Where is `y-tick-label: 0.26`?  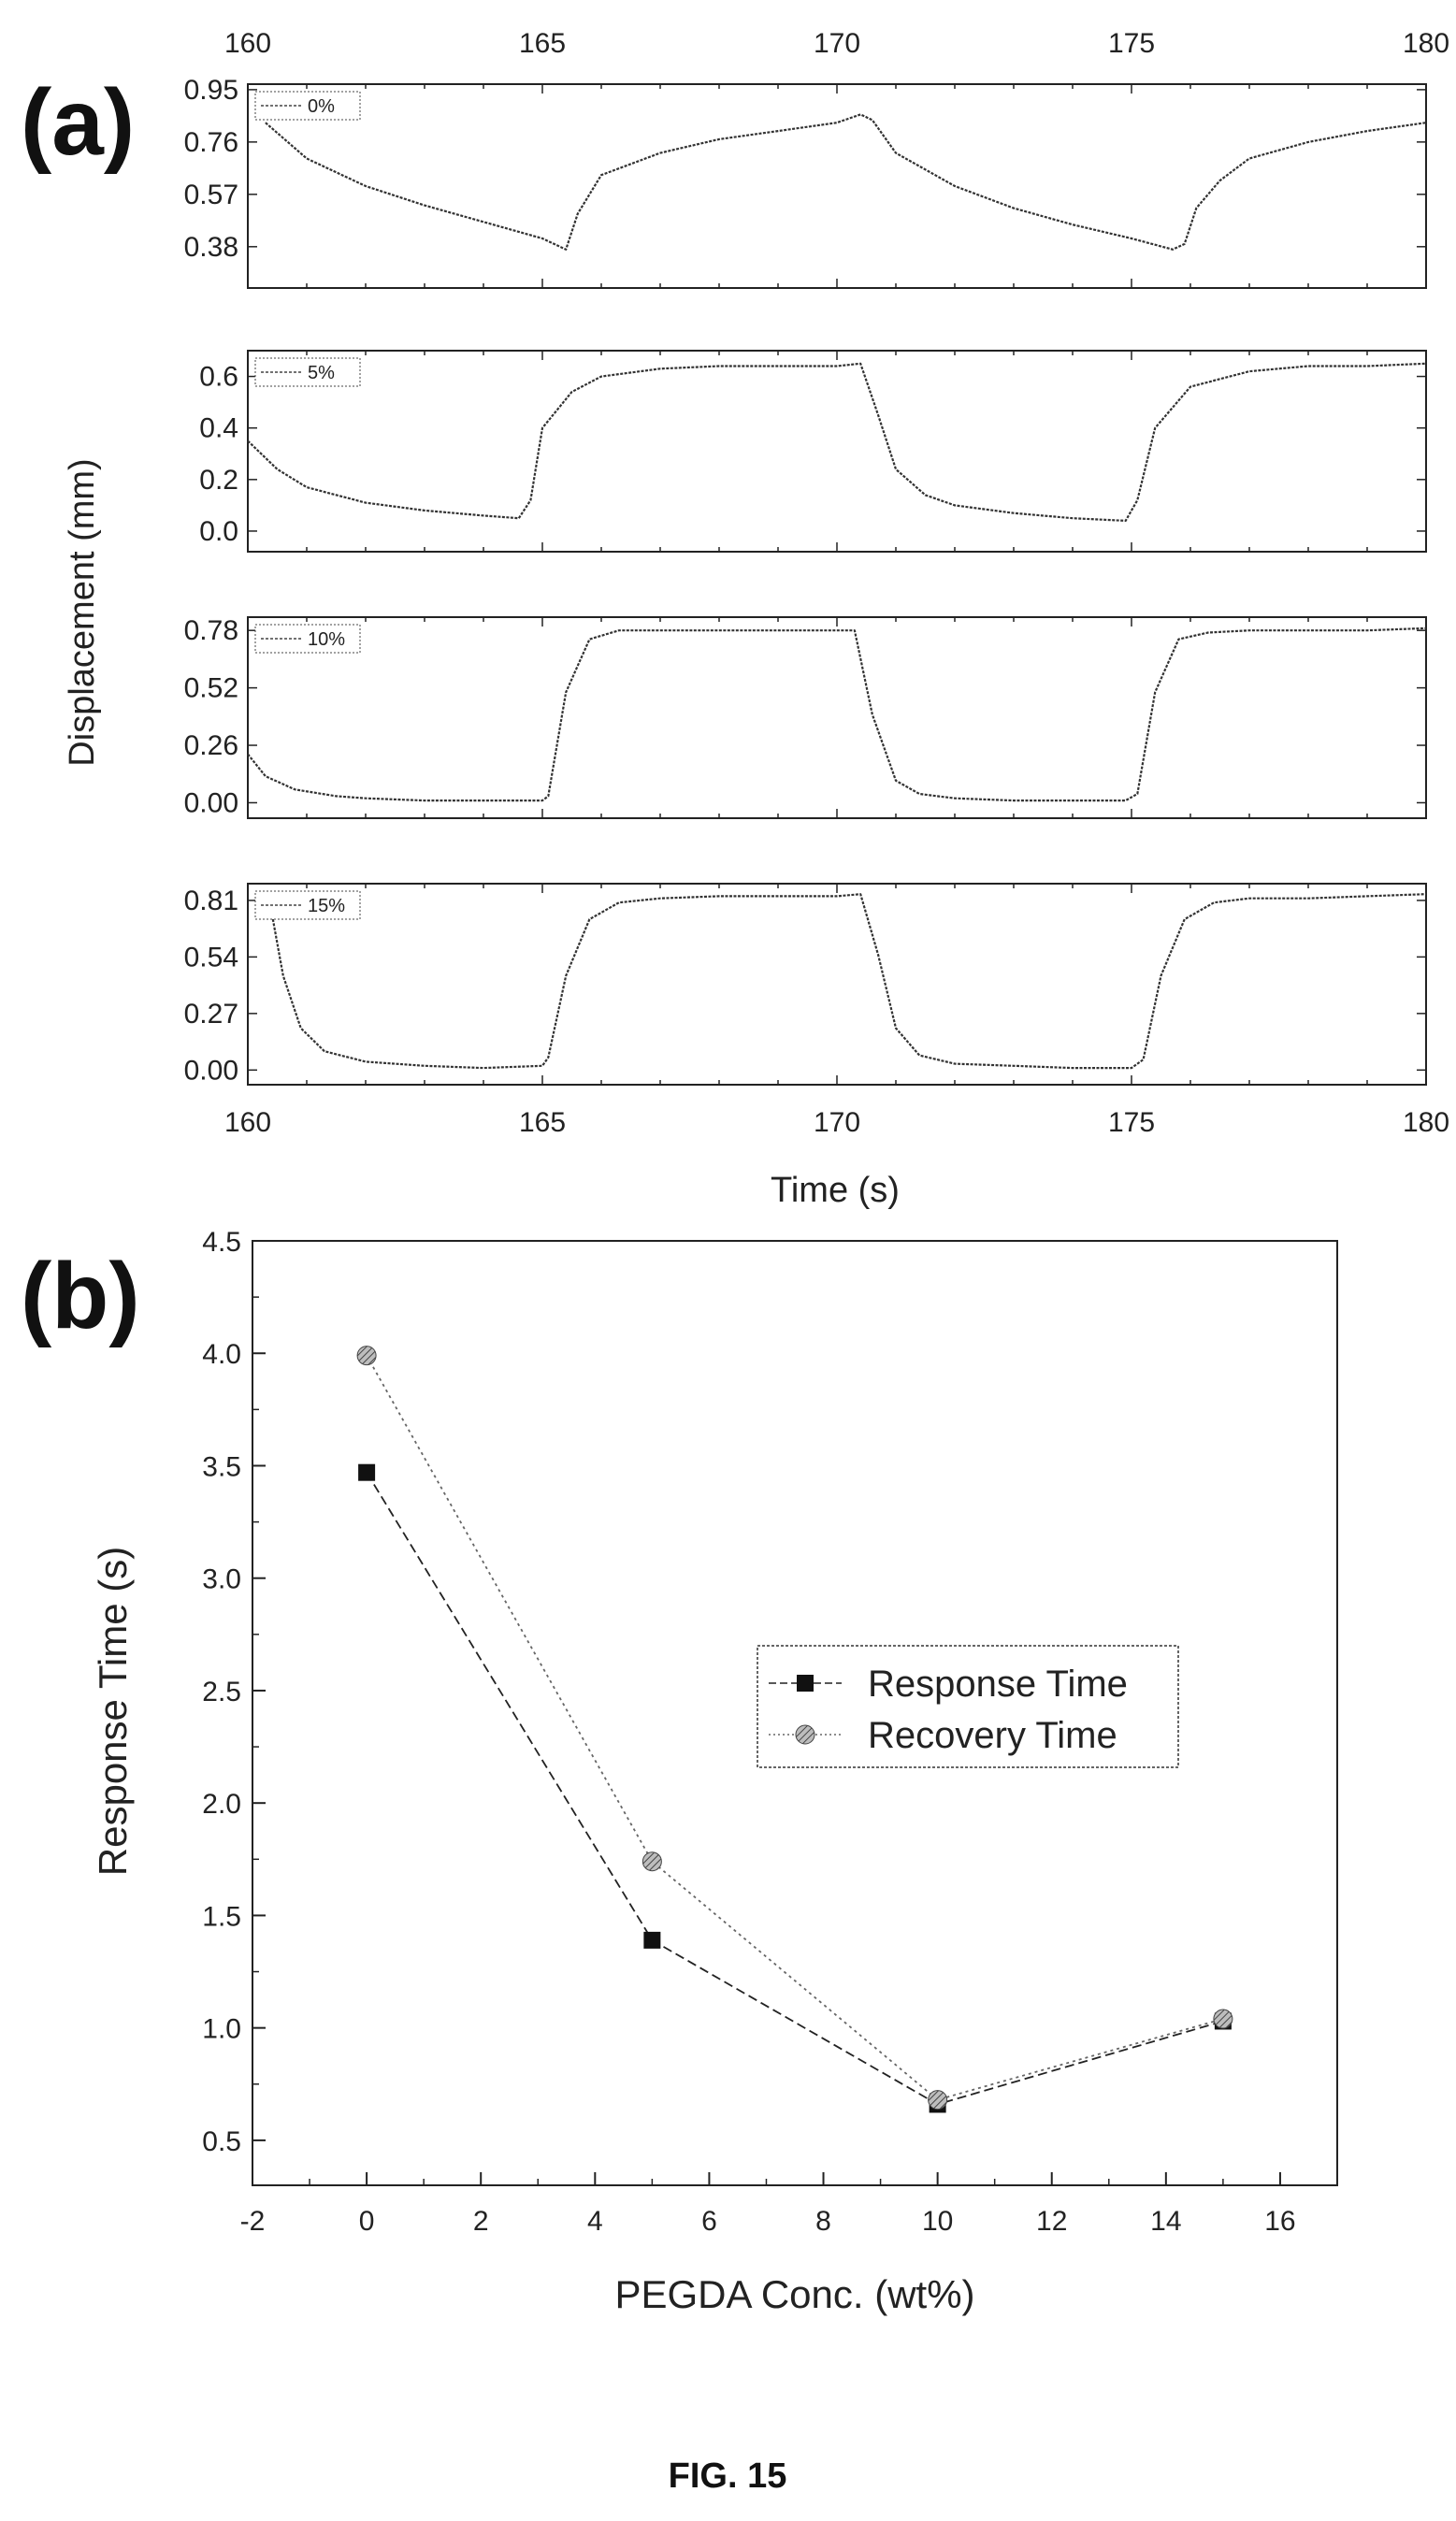
y-tick-label: 0.26 is located at coordinates (211, 745).